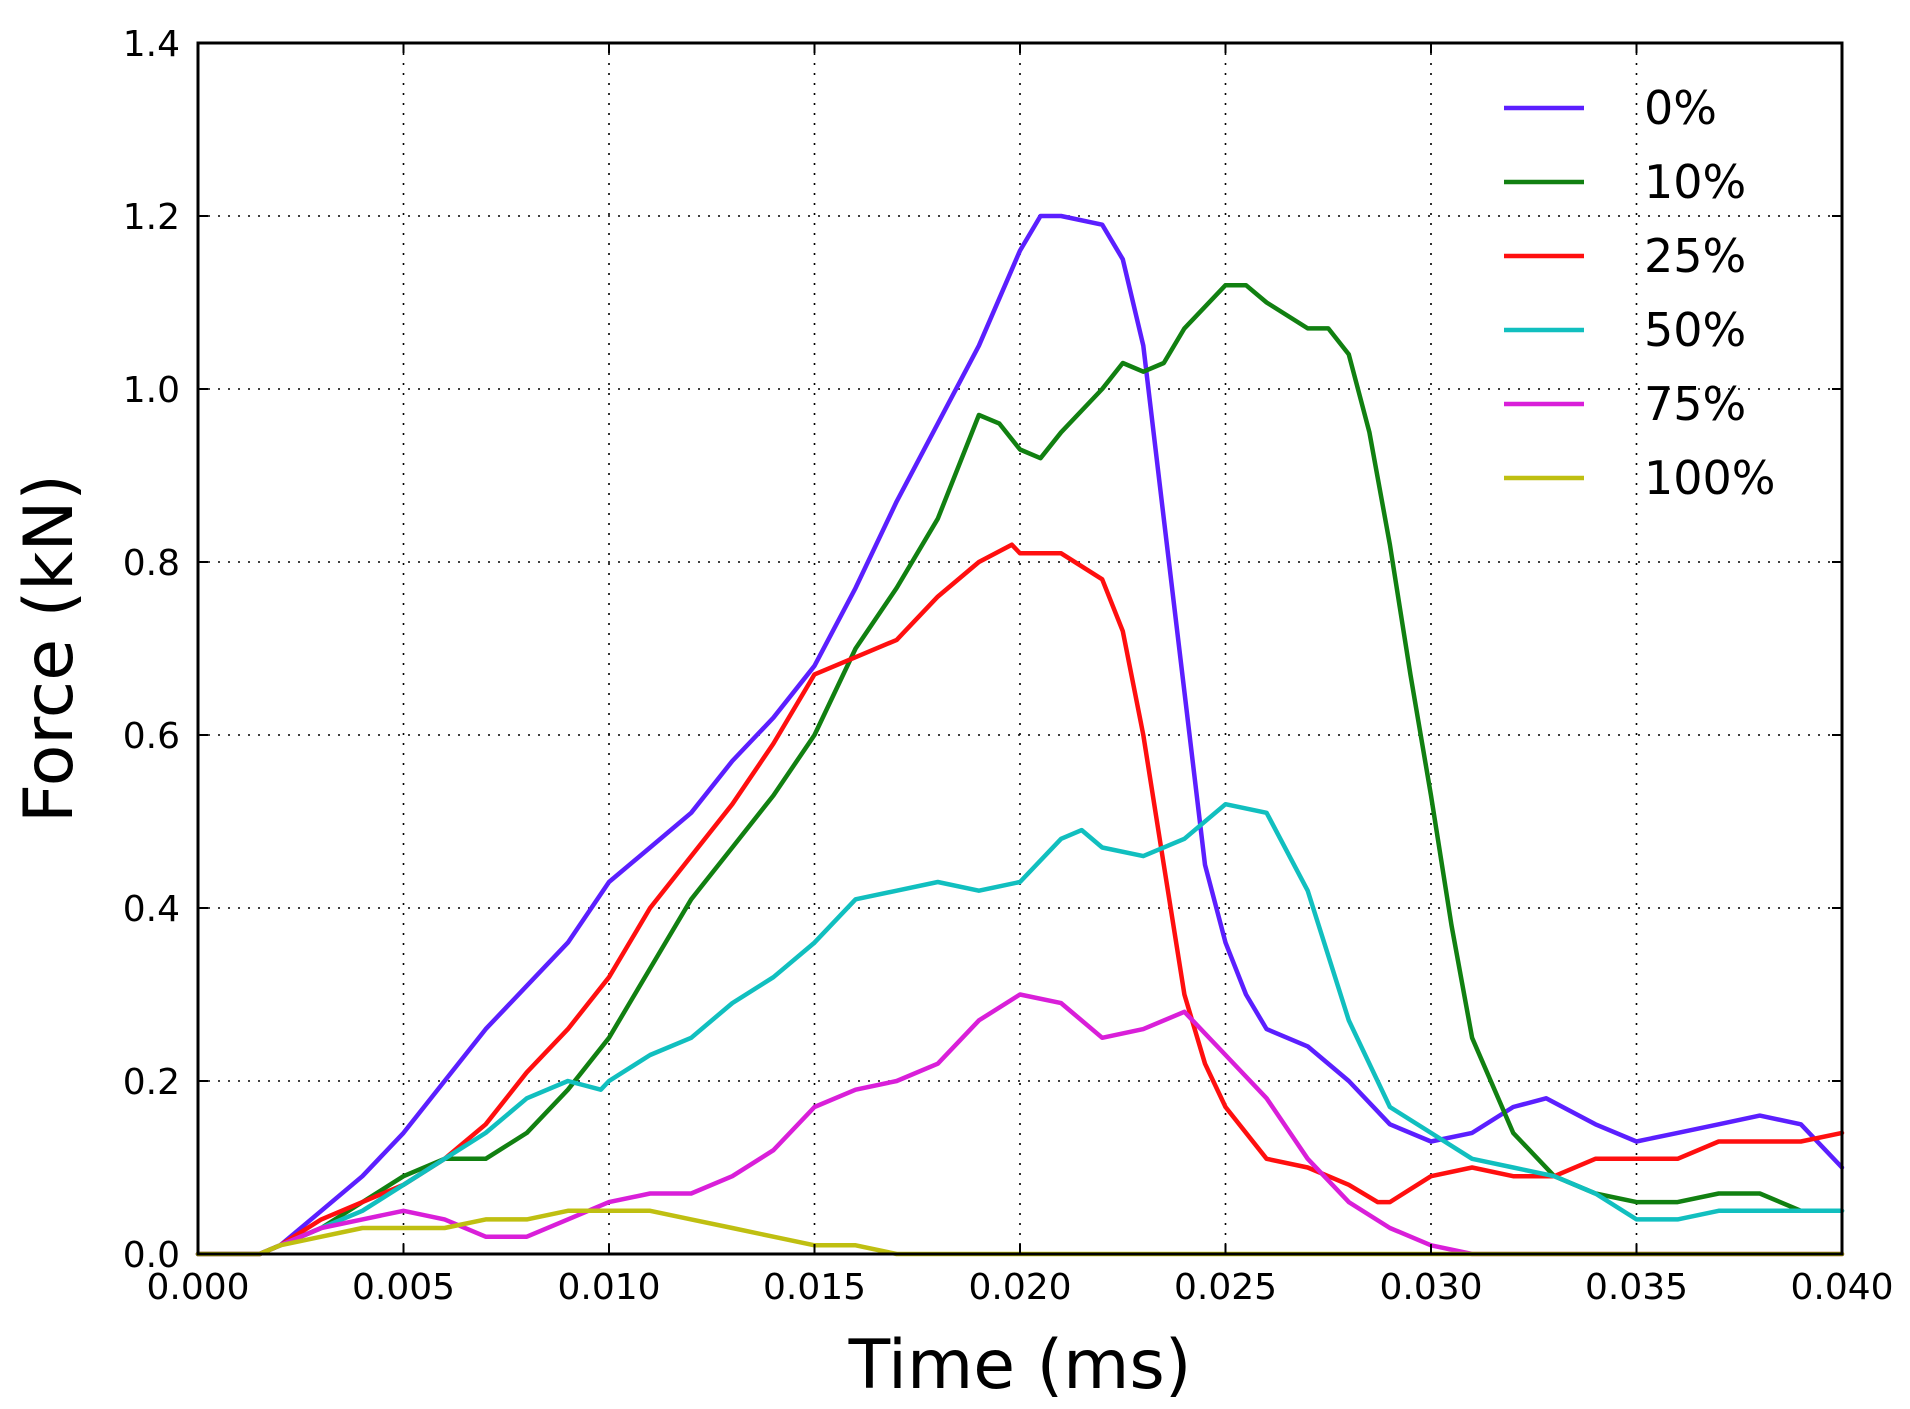 The image size is (1910, 1409). What do you see at coordinates (151, 390) in the screenshot?
I see `y-tick-label: 1.0` at bounding box center [151, 390].